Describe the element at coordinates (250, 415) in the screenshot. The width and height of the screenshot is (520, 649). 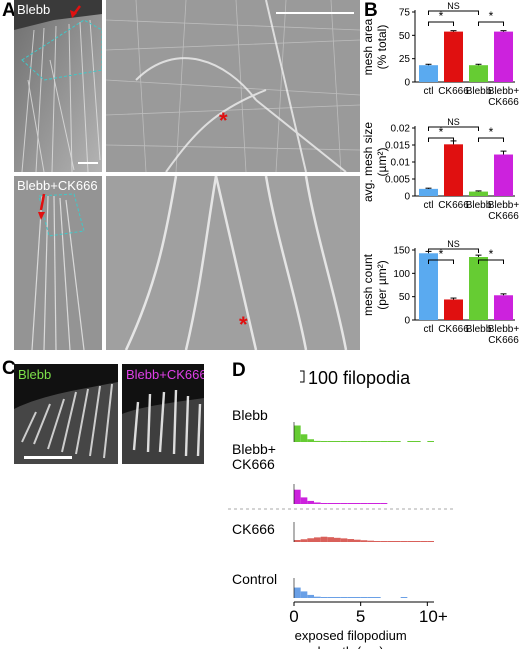
I see `histogram-series-label: Blebb` at that location.